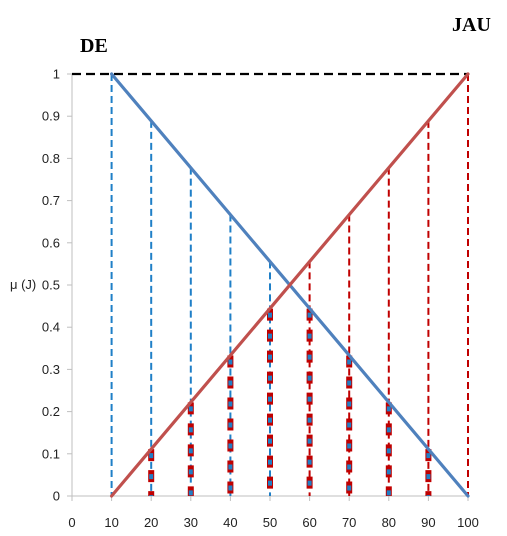 This screenshot has width=507, height=536. I want to click on y-tick-label: 0.8, so click(51, 158).